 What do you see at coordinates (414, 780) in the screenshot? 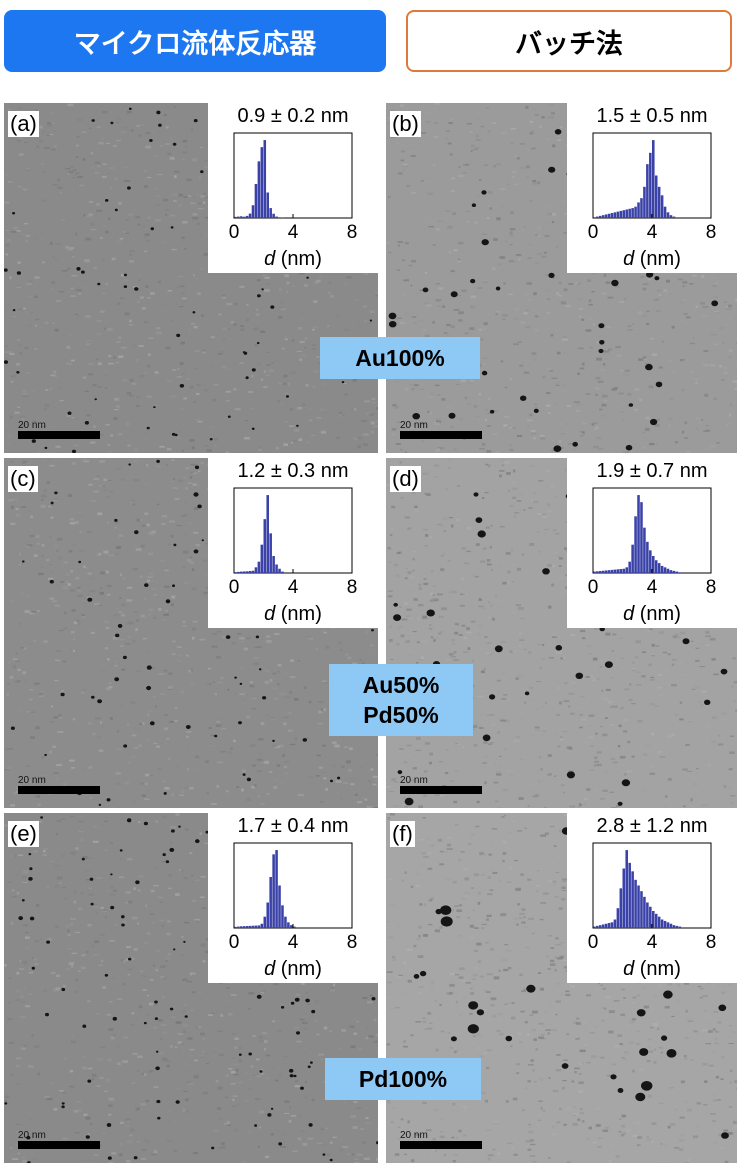
I see `scale-bar-text: 20 nm` at bounding box center [414, 780].